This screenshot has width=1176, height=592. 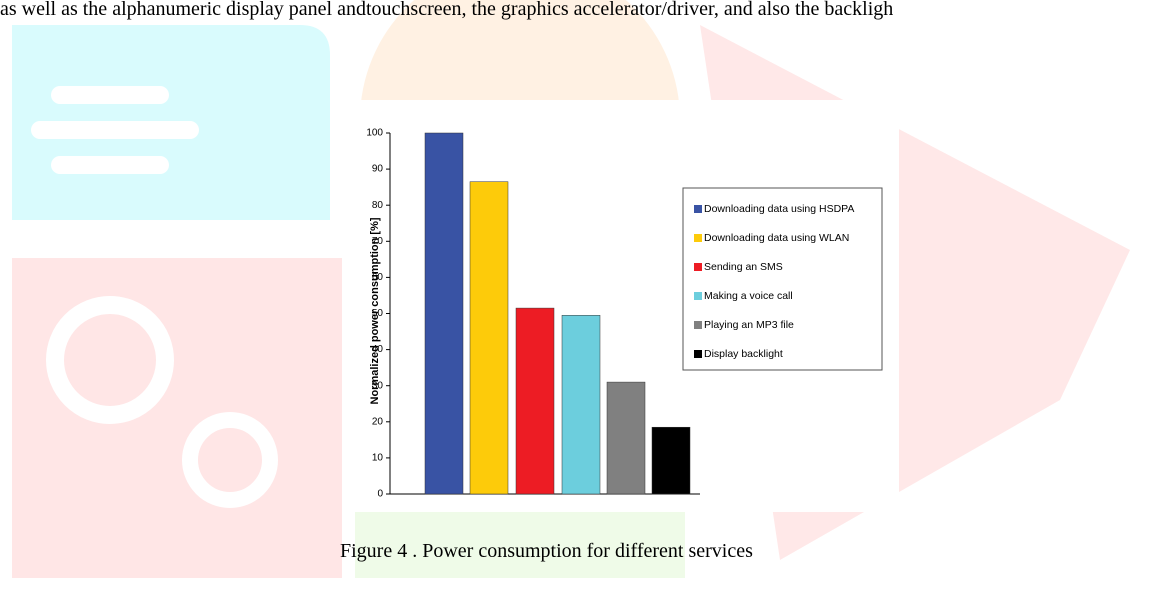 I want to click on y-tick-label: 20, so click(x=378, y=421).